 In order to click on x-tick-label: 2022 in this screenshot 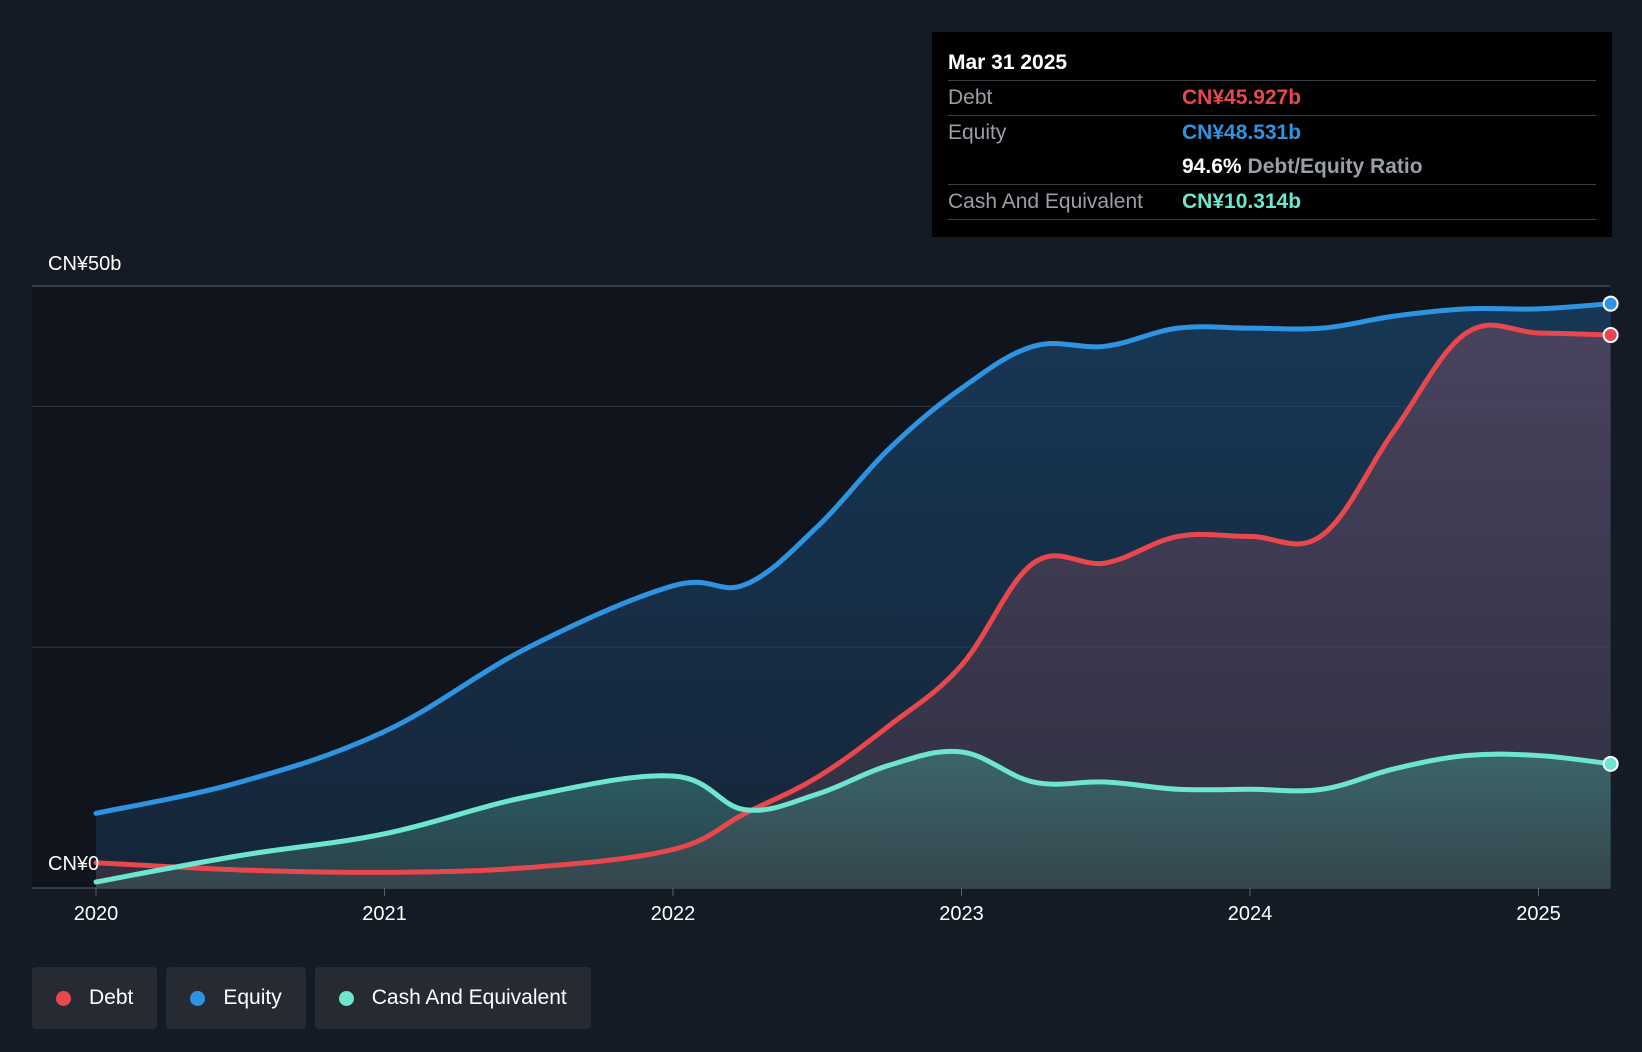, I will do `click(673, 914)`.